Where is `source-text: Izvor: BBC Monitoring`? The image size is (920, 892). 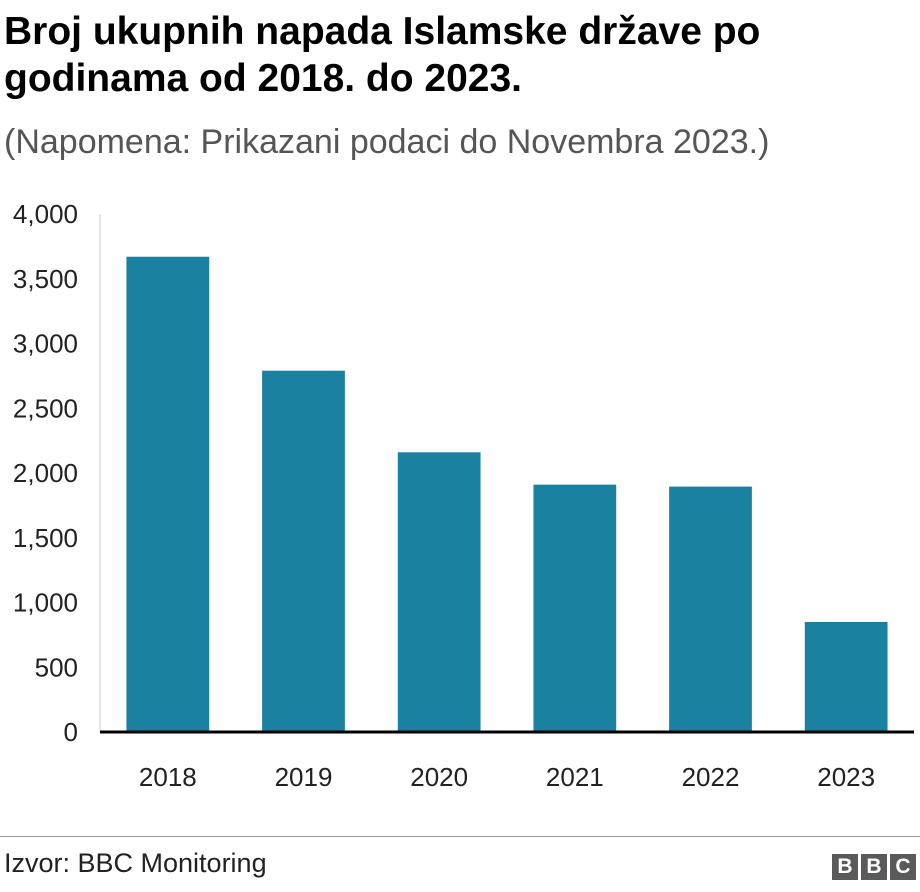 source-text: Izvor: BBC Monitoring is located at coordinates (135, 863).